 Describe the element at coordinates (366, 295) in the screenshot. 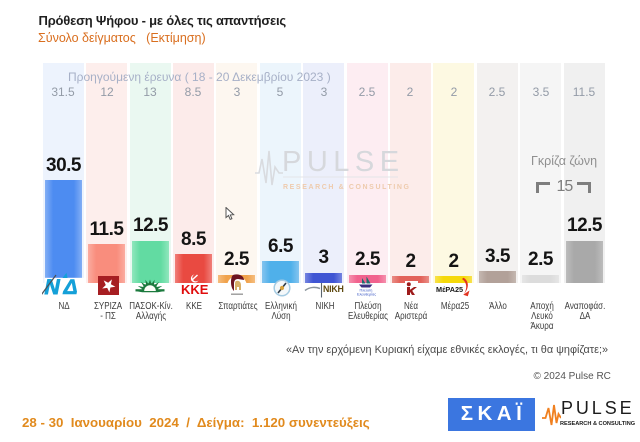

I see `svg-text: Ελευθερίας` at that location.